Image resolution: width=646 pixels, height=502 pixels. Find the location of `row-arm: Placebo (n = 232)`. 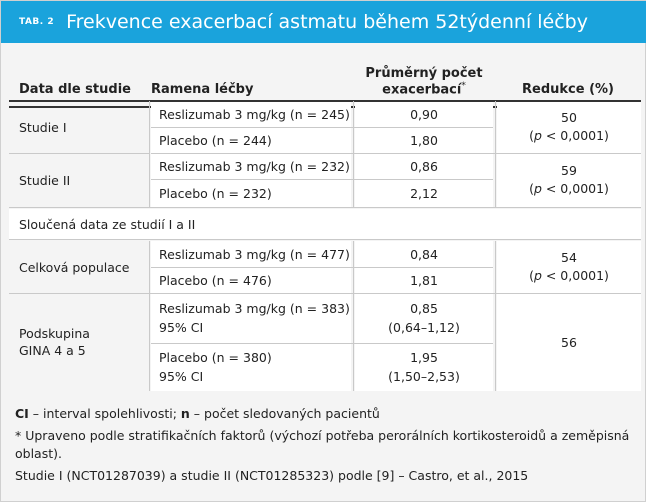

row-arm: Placebo (n = 232) is located at coordinates (215, 193).